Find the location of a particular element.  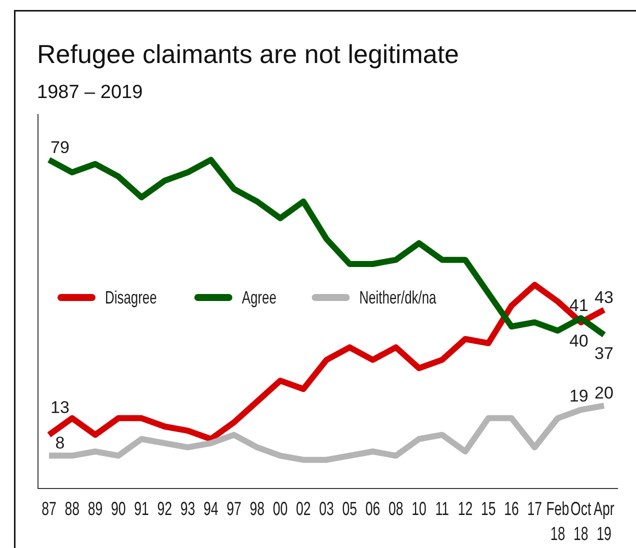

data-label: 79 is located at coordinates (60, 147).